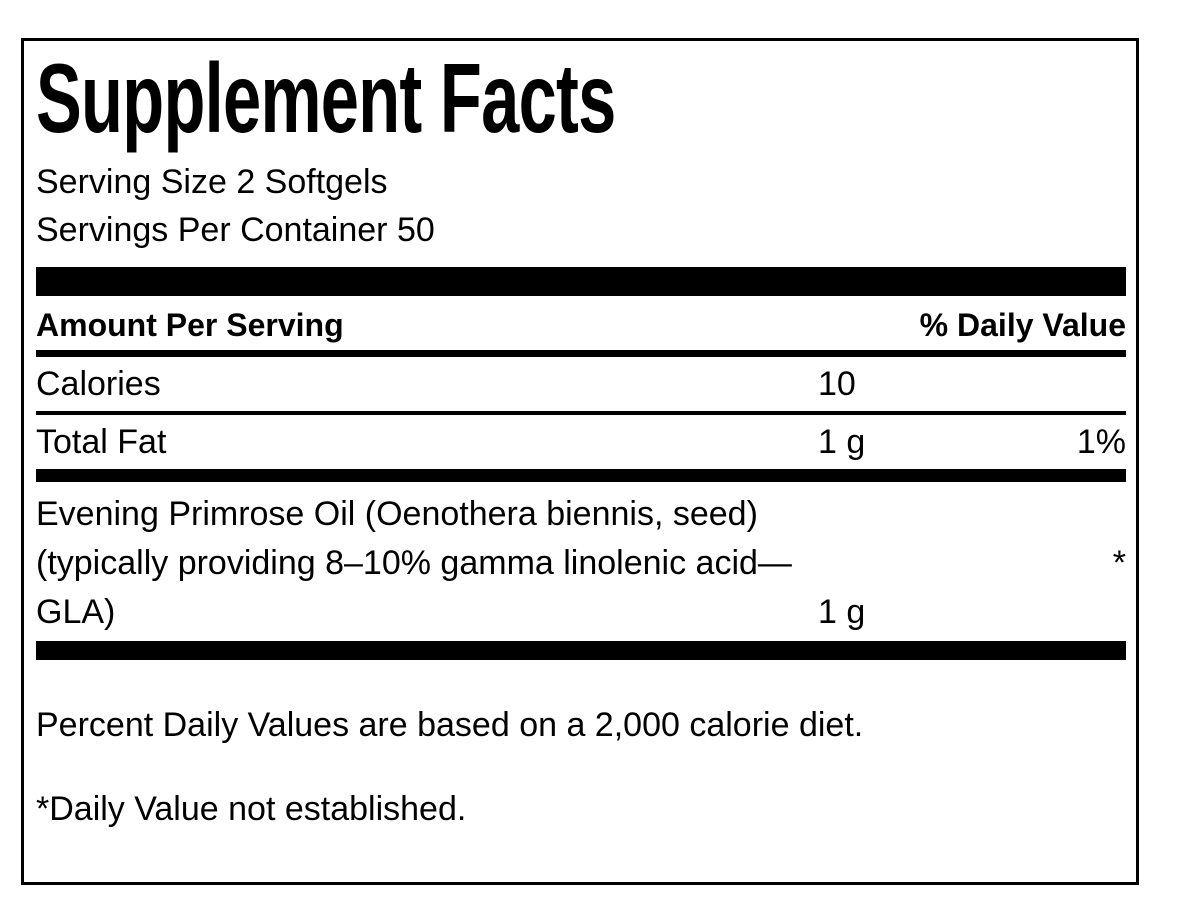 This screenshot has width=1179, height=912. What do you see at coordinates (1022, 324) in the screenshot?
I see `percent-daily-value-header: % Daily Value` at bounding box center [1022, 324].